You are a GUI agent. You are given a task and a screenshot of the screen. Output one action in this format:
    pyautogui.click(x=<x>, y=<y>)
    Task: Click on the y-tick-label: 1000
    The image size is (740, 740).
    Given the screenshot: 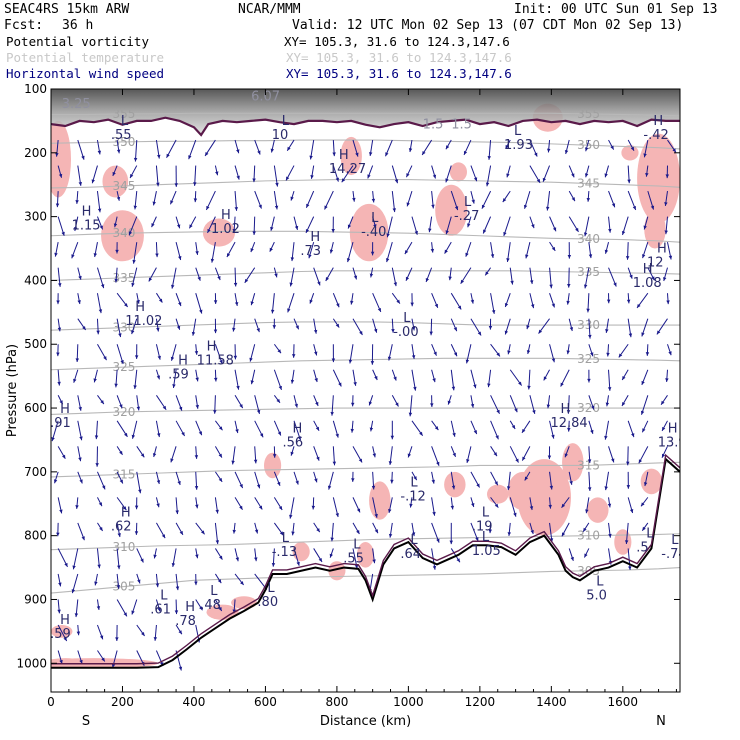 What is the action you would take?
    pyautogui.click(x=31, y=663)
    